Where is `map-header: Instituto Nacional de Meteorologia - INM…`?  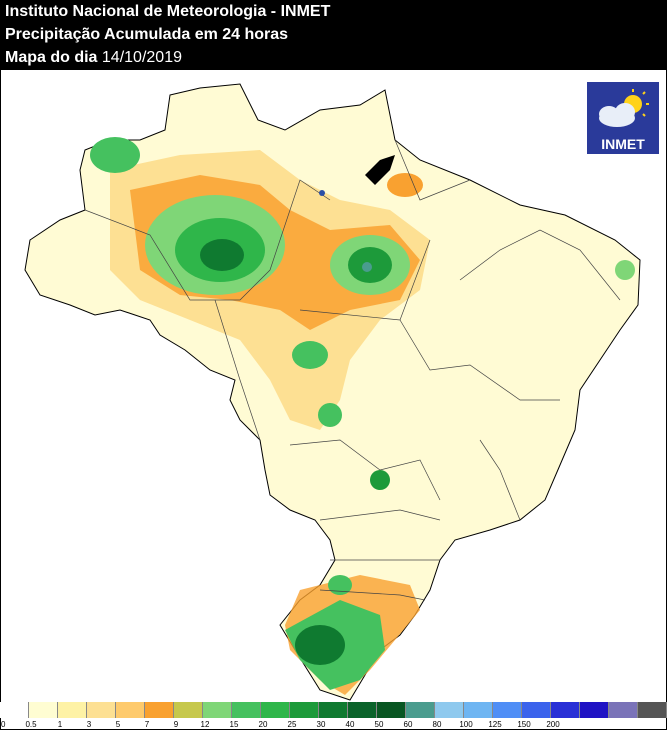
map-header: Instituto Nacional de Meteorologia - INM… is located at coordinates (333, 35).